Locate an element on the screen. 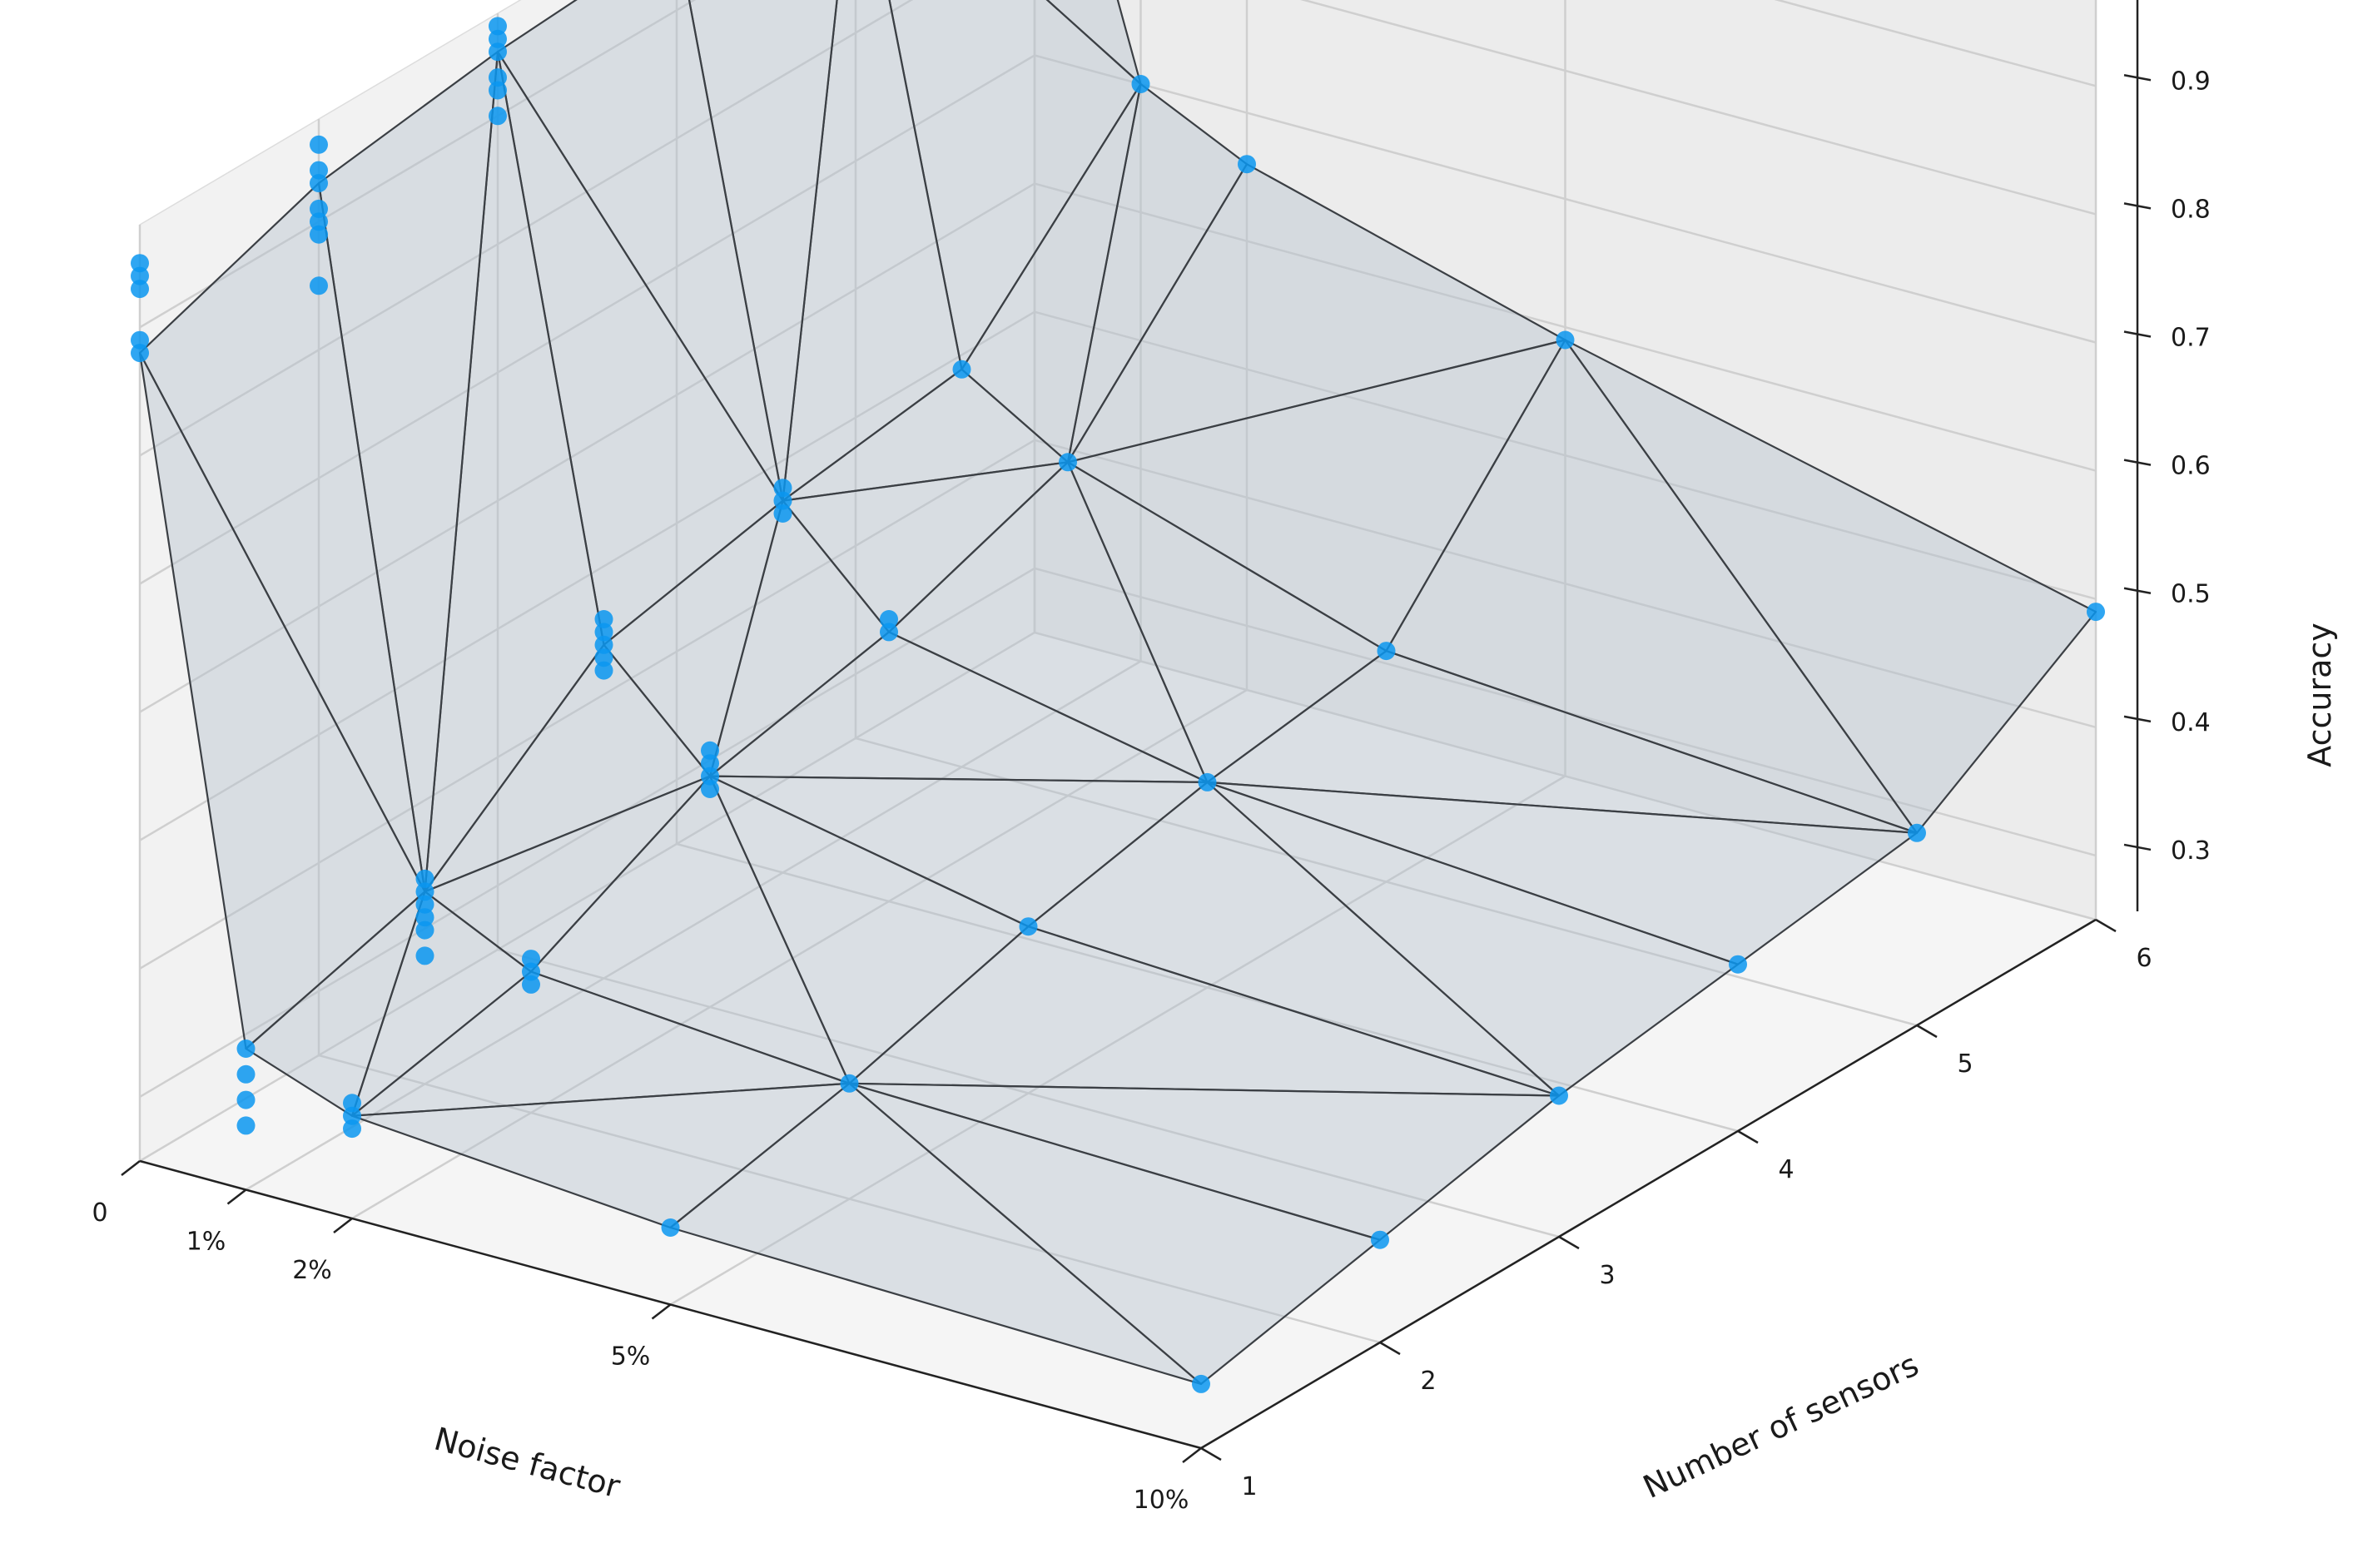 This screenshot has height=1568, width=2358. x-tick-label: 5% is located at coordinates (631, 1357).